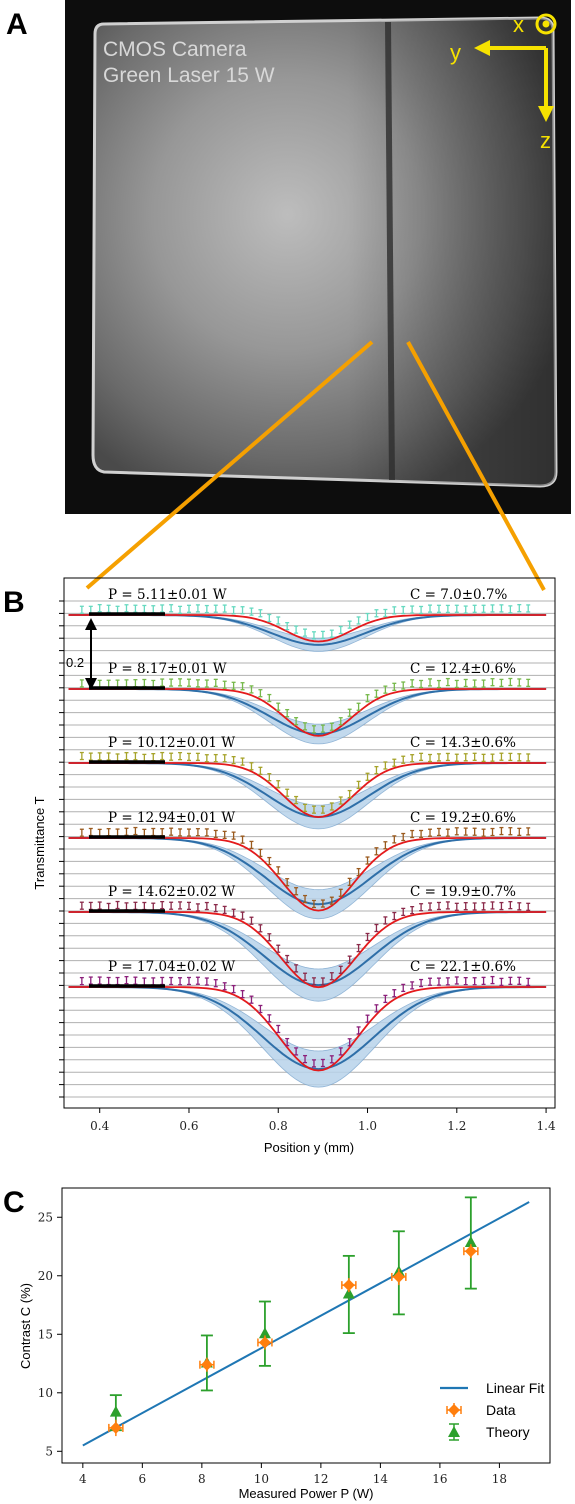  What do you see at coordinates (454, 1410) in the screenshot?
I see `legend-data-swatch` at bounding box center [454, 1410].